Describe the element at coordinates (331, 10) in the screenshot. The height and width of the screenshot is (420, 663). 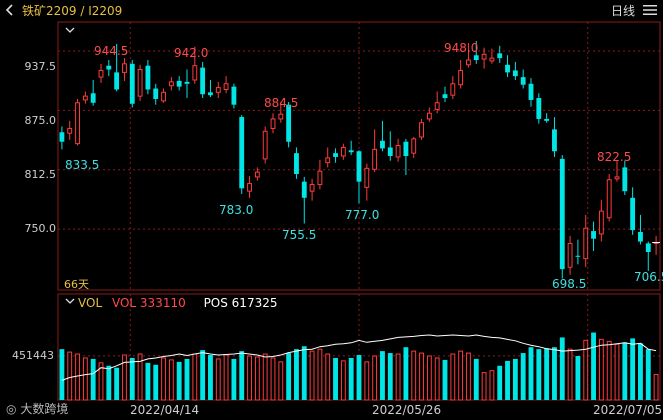
I see `top-bar: 铁矿2209 / I2209 日线` at that location.